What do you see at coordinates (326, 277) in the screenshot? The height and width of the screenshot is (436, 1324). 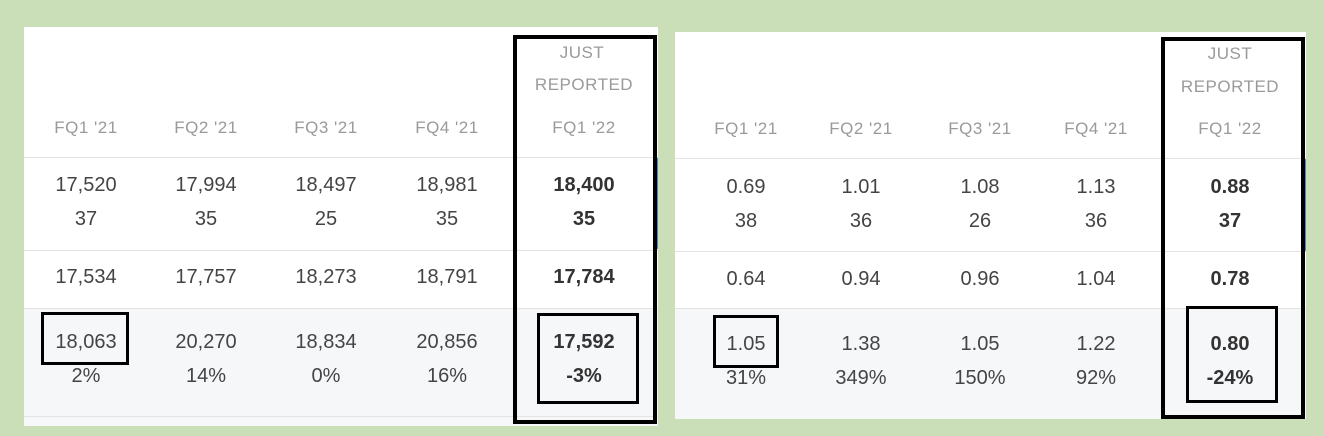 I see `prior-cell: 18,273` at bounding box center [326, 277].